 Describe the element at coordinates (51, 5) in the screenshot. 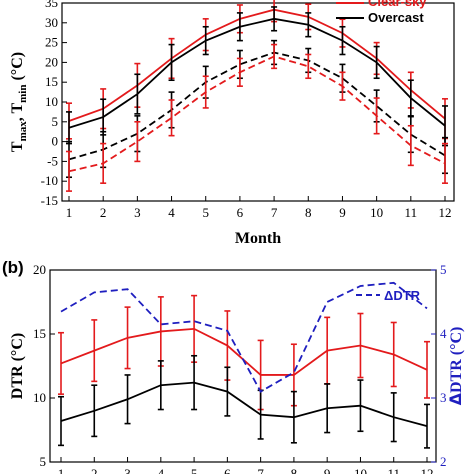

I see `y-tick-label: 35` at that location.